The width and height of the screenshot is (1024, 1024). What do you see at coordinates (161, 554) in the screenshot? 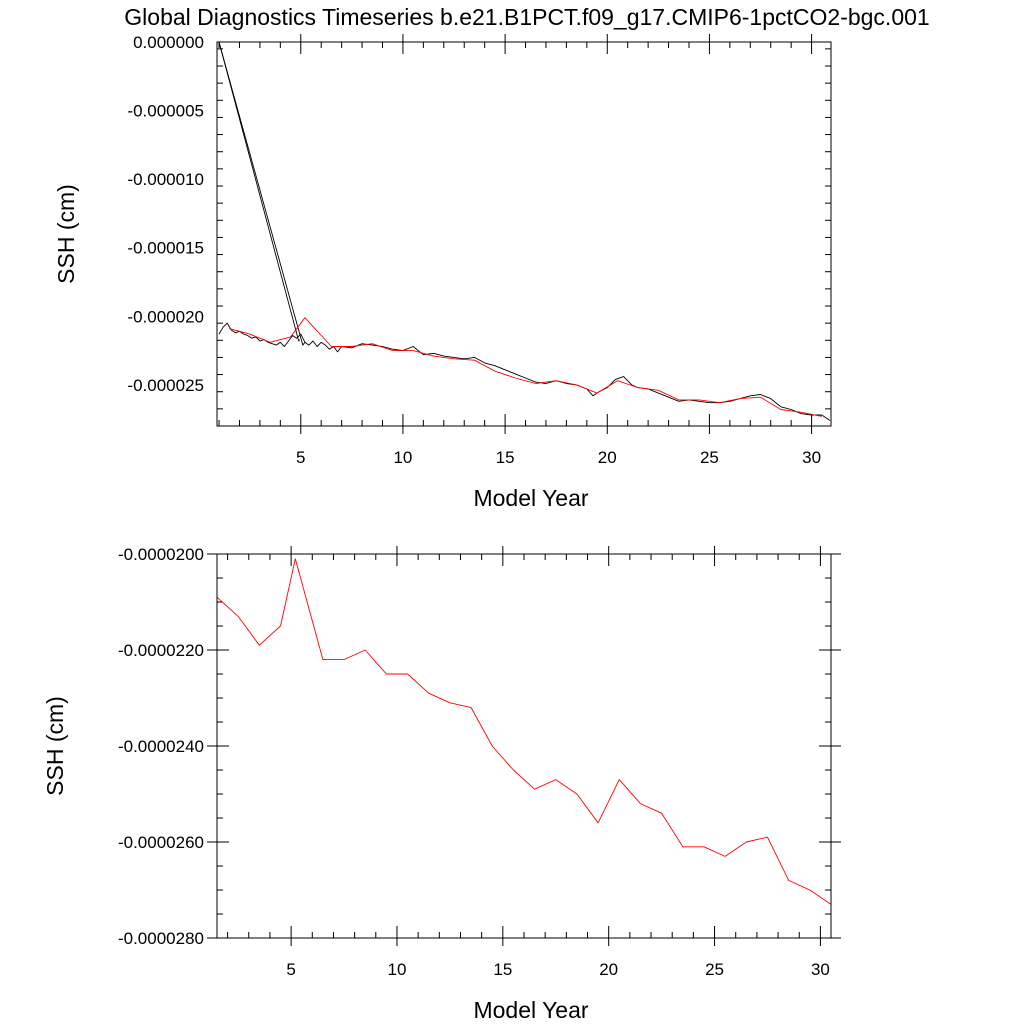
I see `y-tick-label: -0.0000200` at bounding box center [161, 554].